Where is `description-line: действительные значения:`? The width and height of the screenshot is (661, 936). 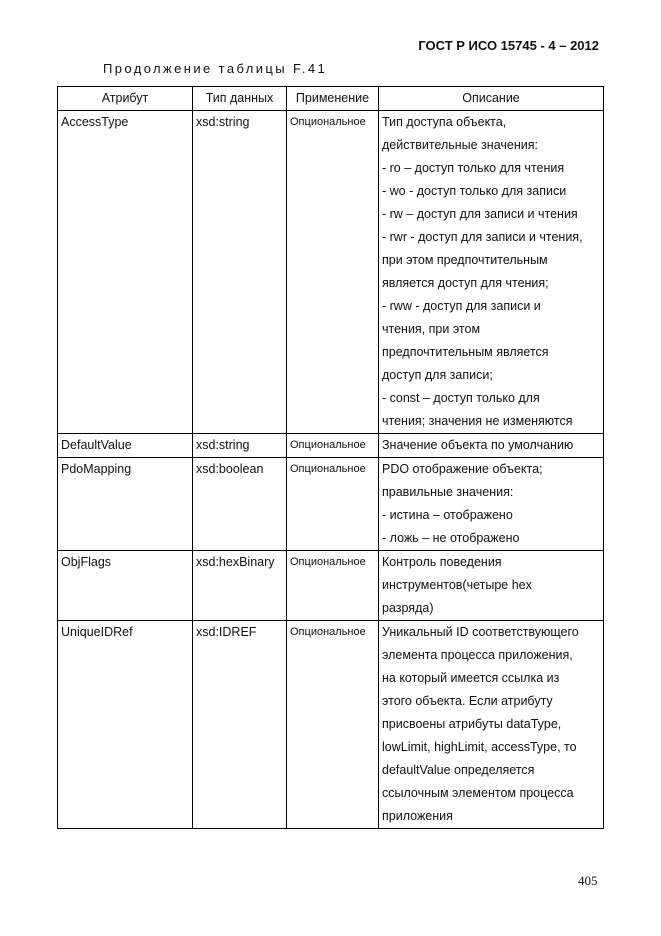
description-line: действительные значения: is located at coordinates (460, 145).